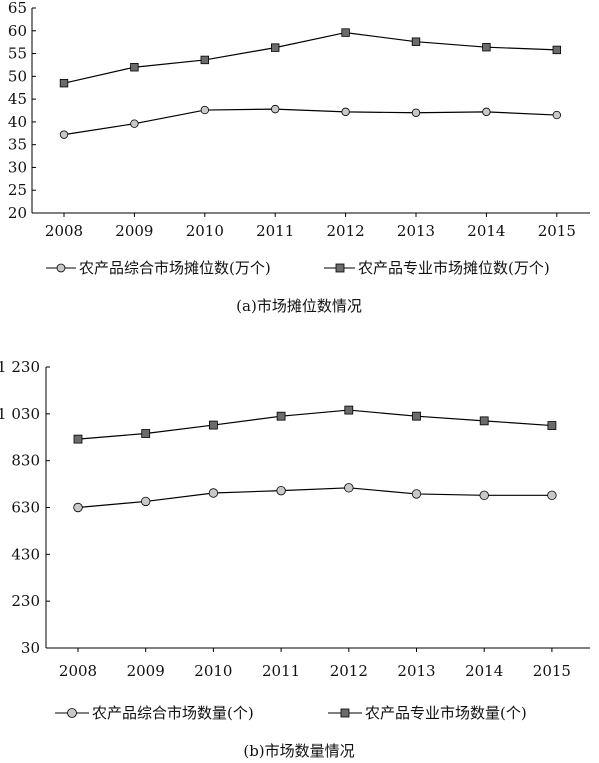  I want to click on y-ticks: 30 230 430 630 830 1 030 1 230, so click(25, 507).